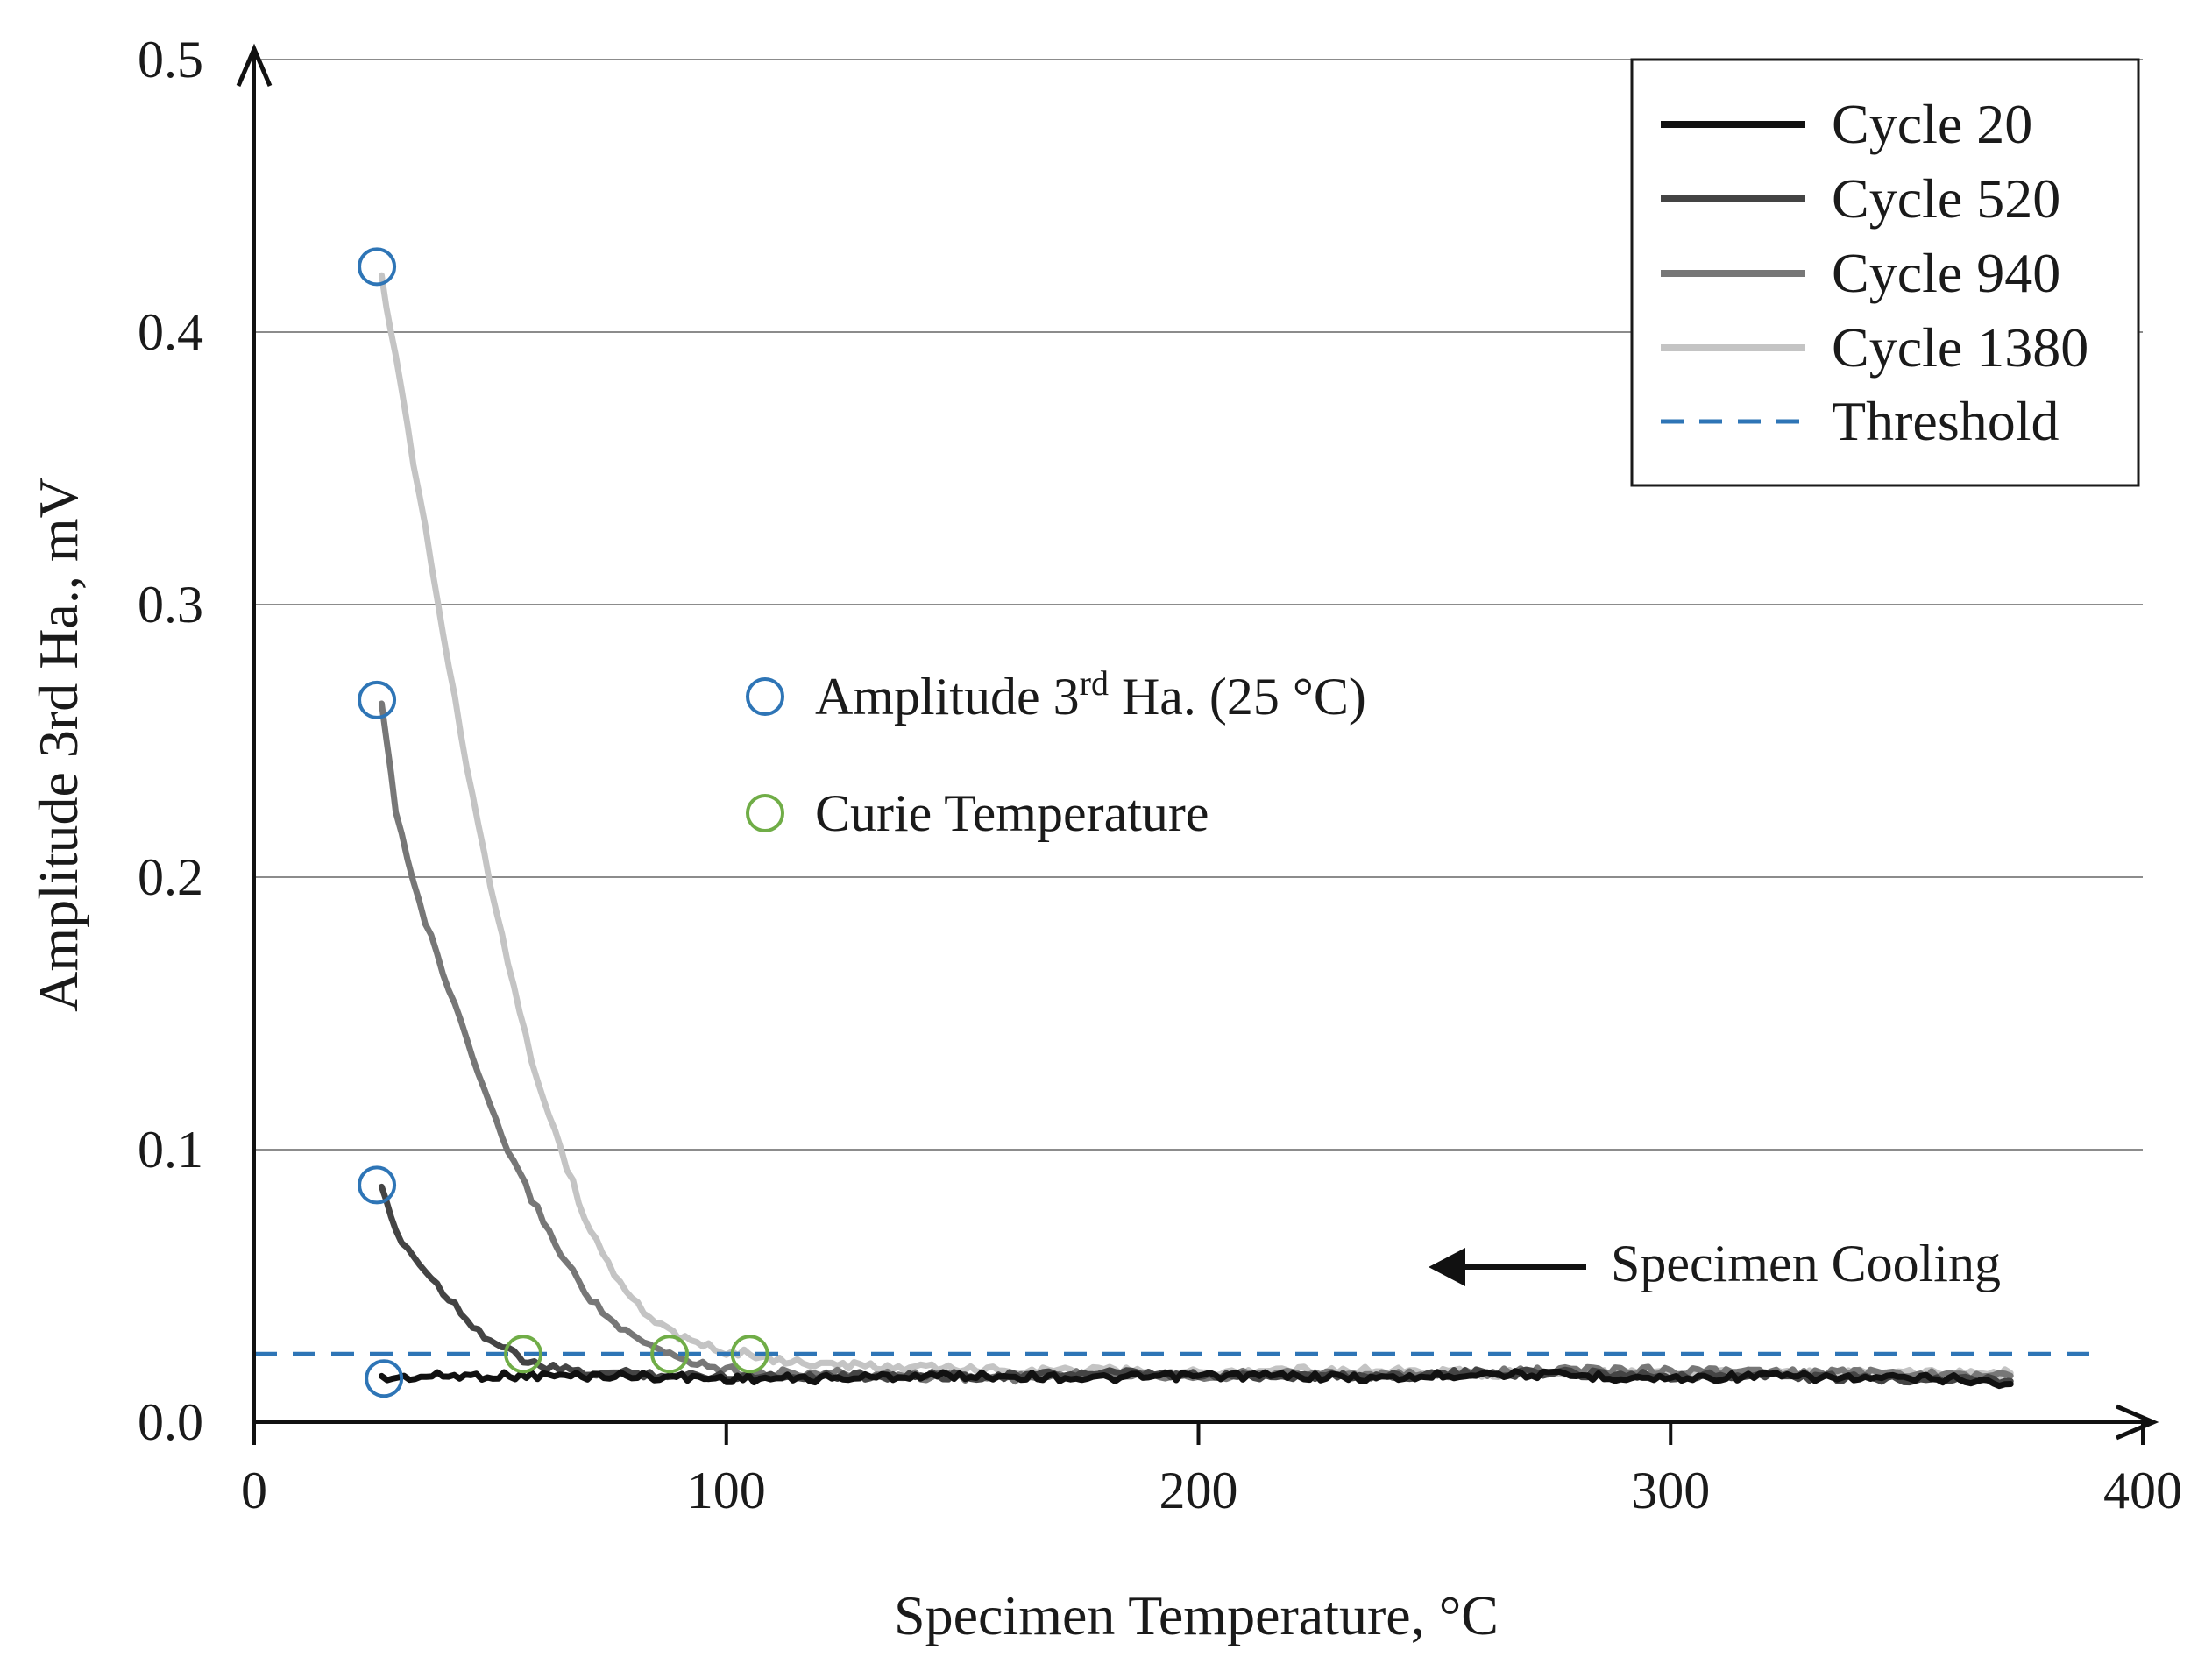  I want to click on amplitude-label-sup: rd, so click(1094, 683).